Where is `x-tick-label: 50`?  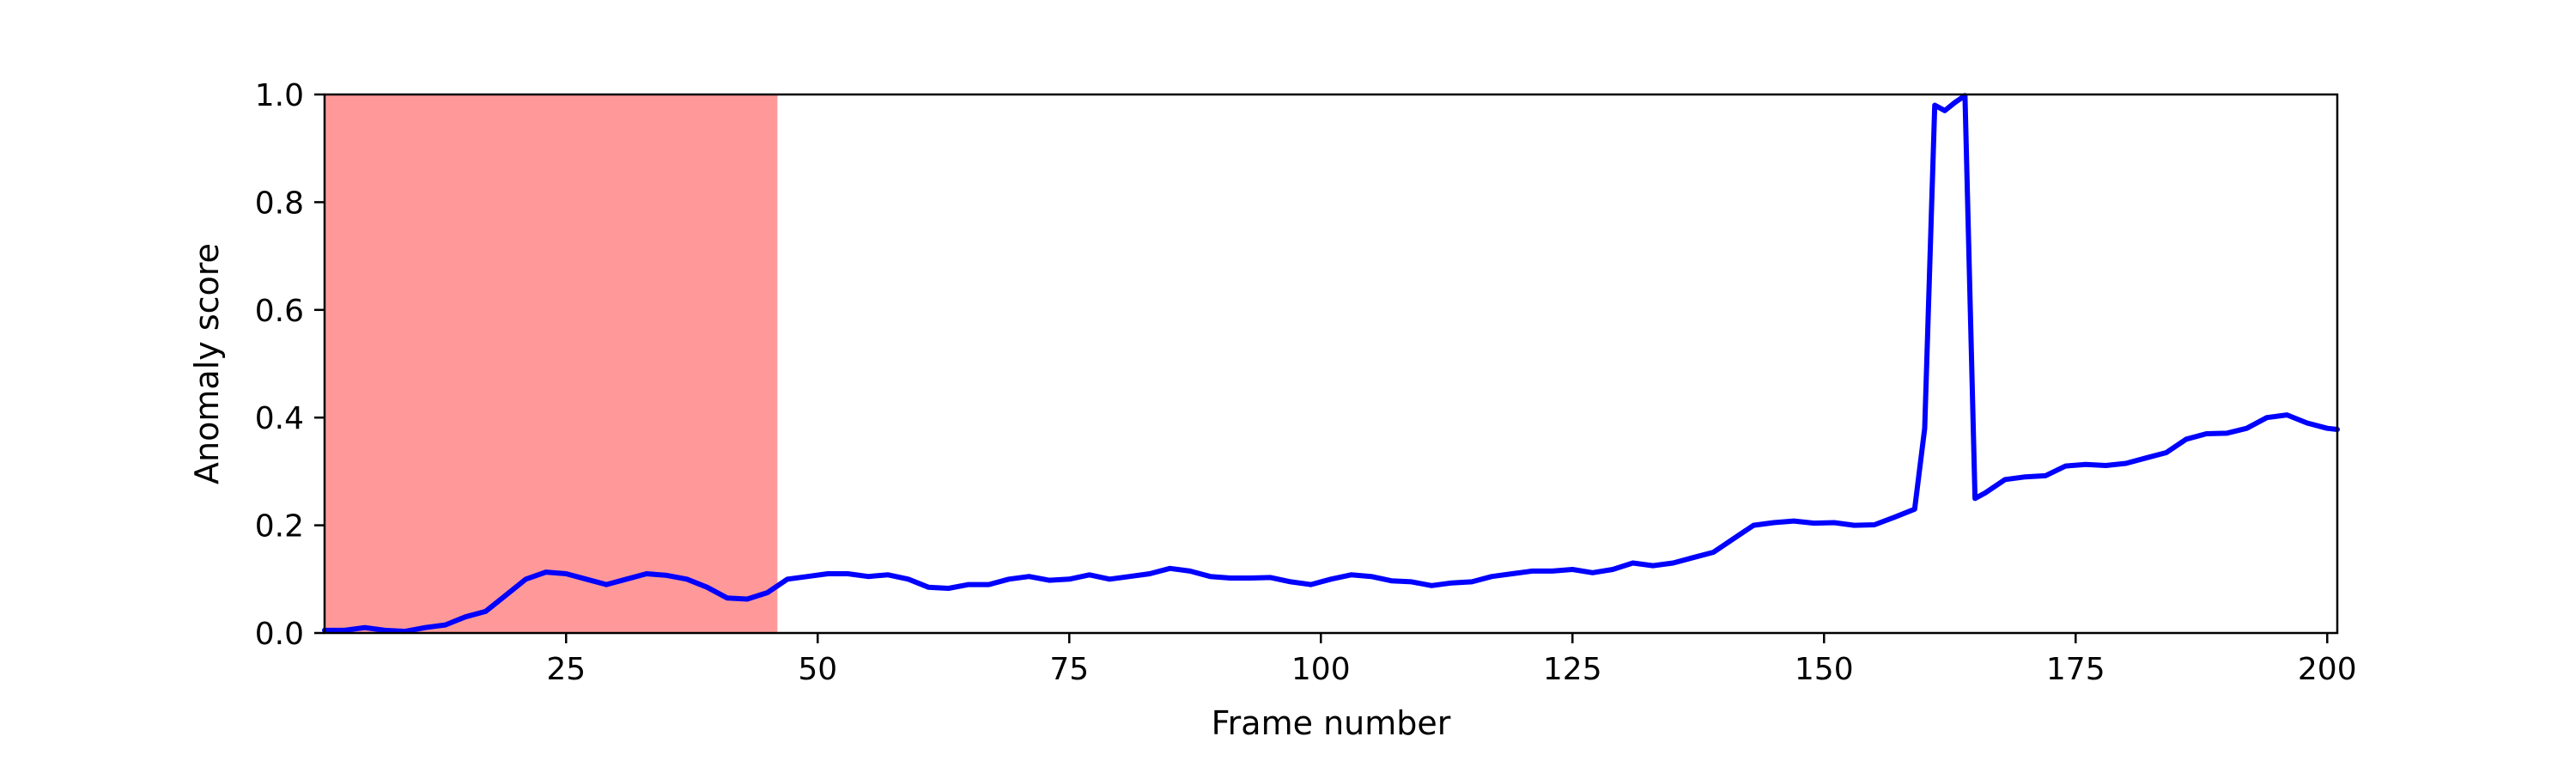
x-tick-label: 50 is located at coordinates (817, 669).